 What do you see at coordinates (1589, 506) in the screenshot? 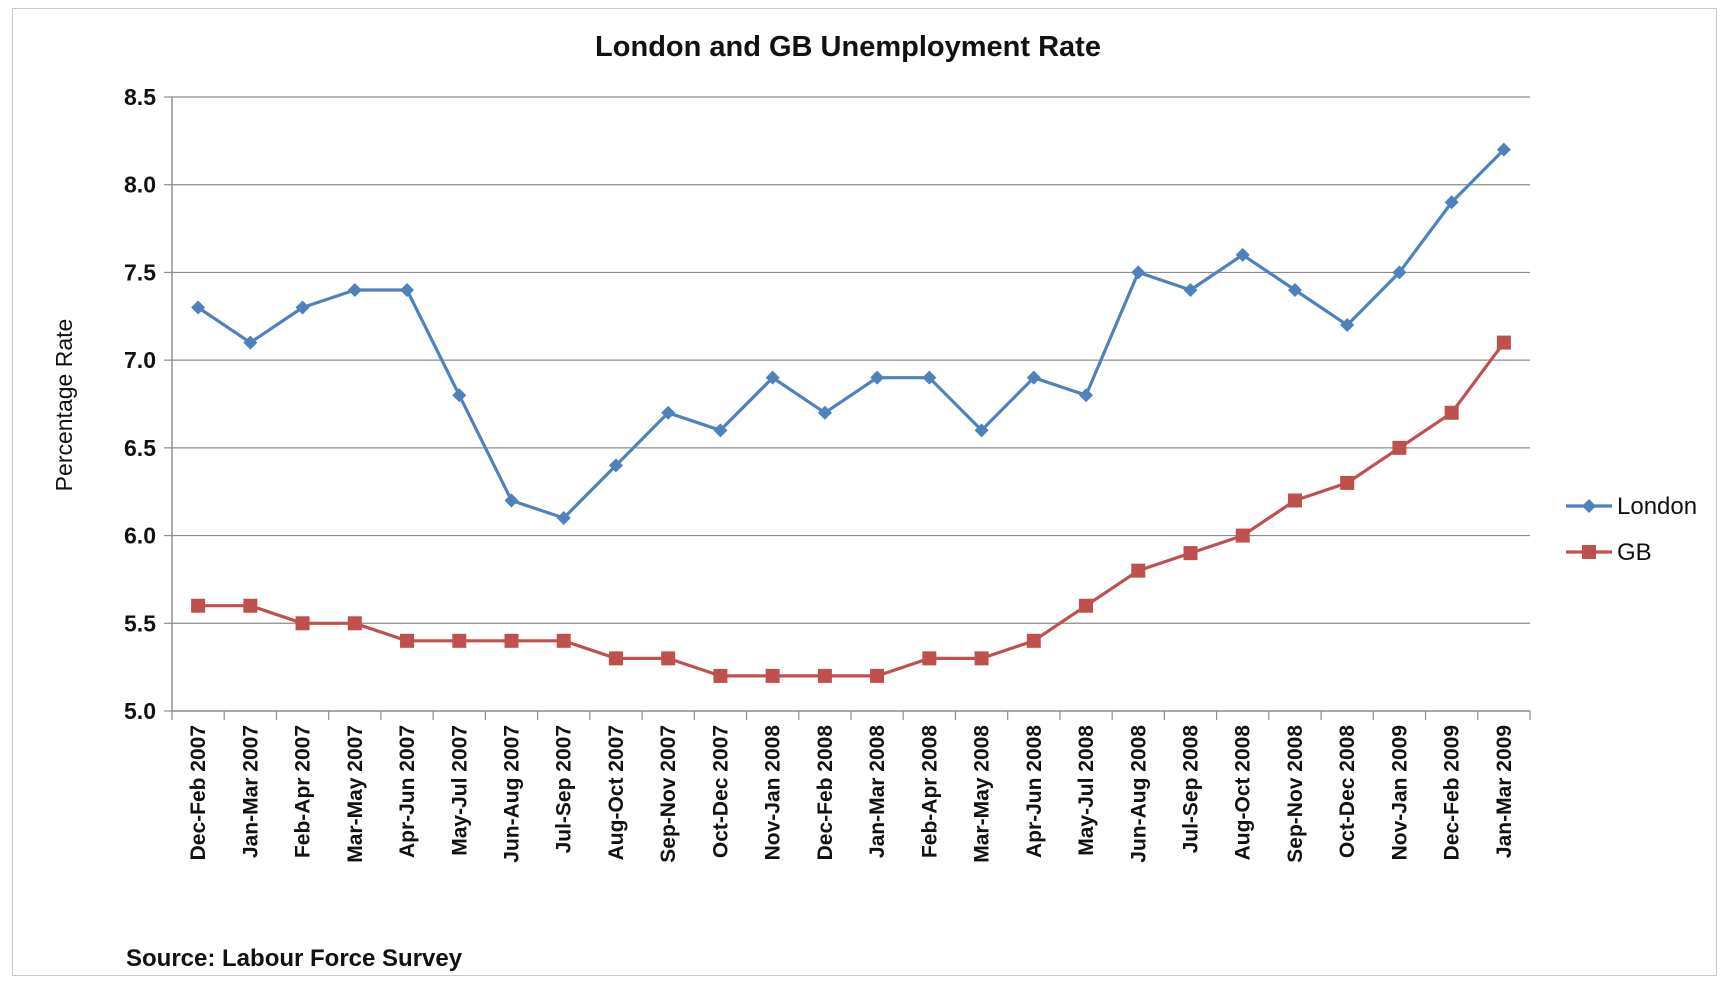
I see `legend-marker-london` at bounding box center [1589, 506].